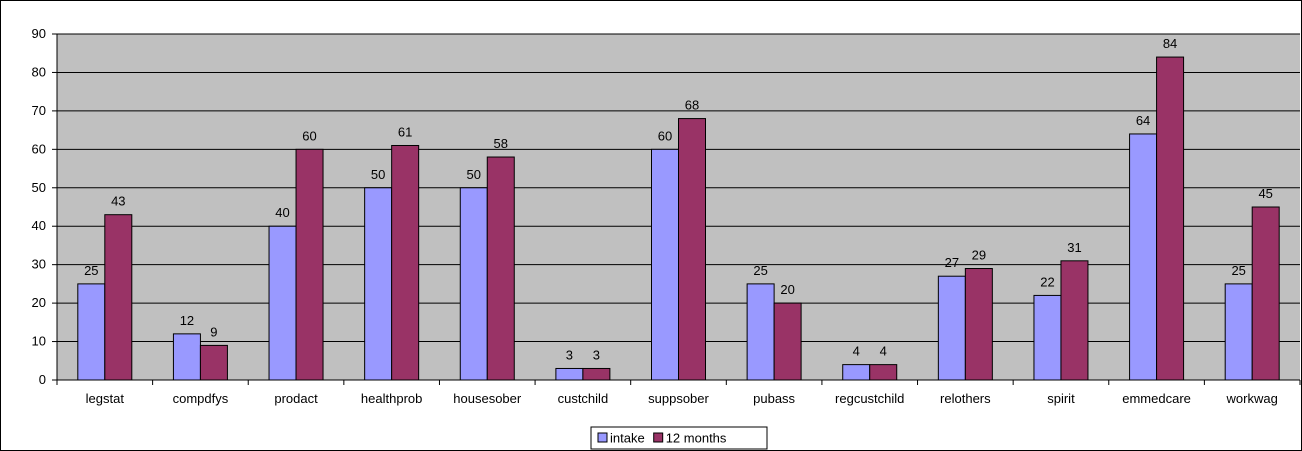  I want to click on x-tick-label: custchild, so click(583, 398).